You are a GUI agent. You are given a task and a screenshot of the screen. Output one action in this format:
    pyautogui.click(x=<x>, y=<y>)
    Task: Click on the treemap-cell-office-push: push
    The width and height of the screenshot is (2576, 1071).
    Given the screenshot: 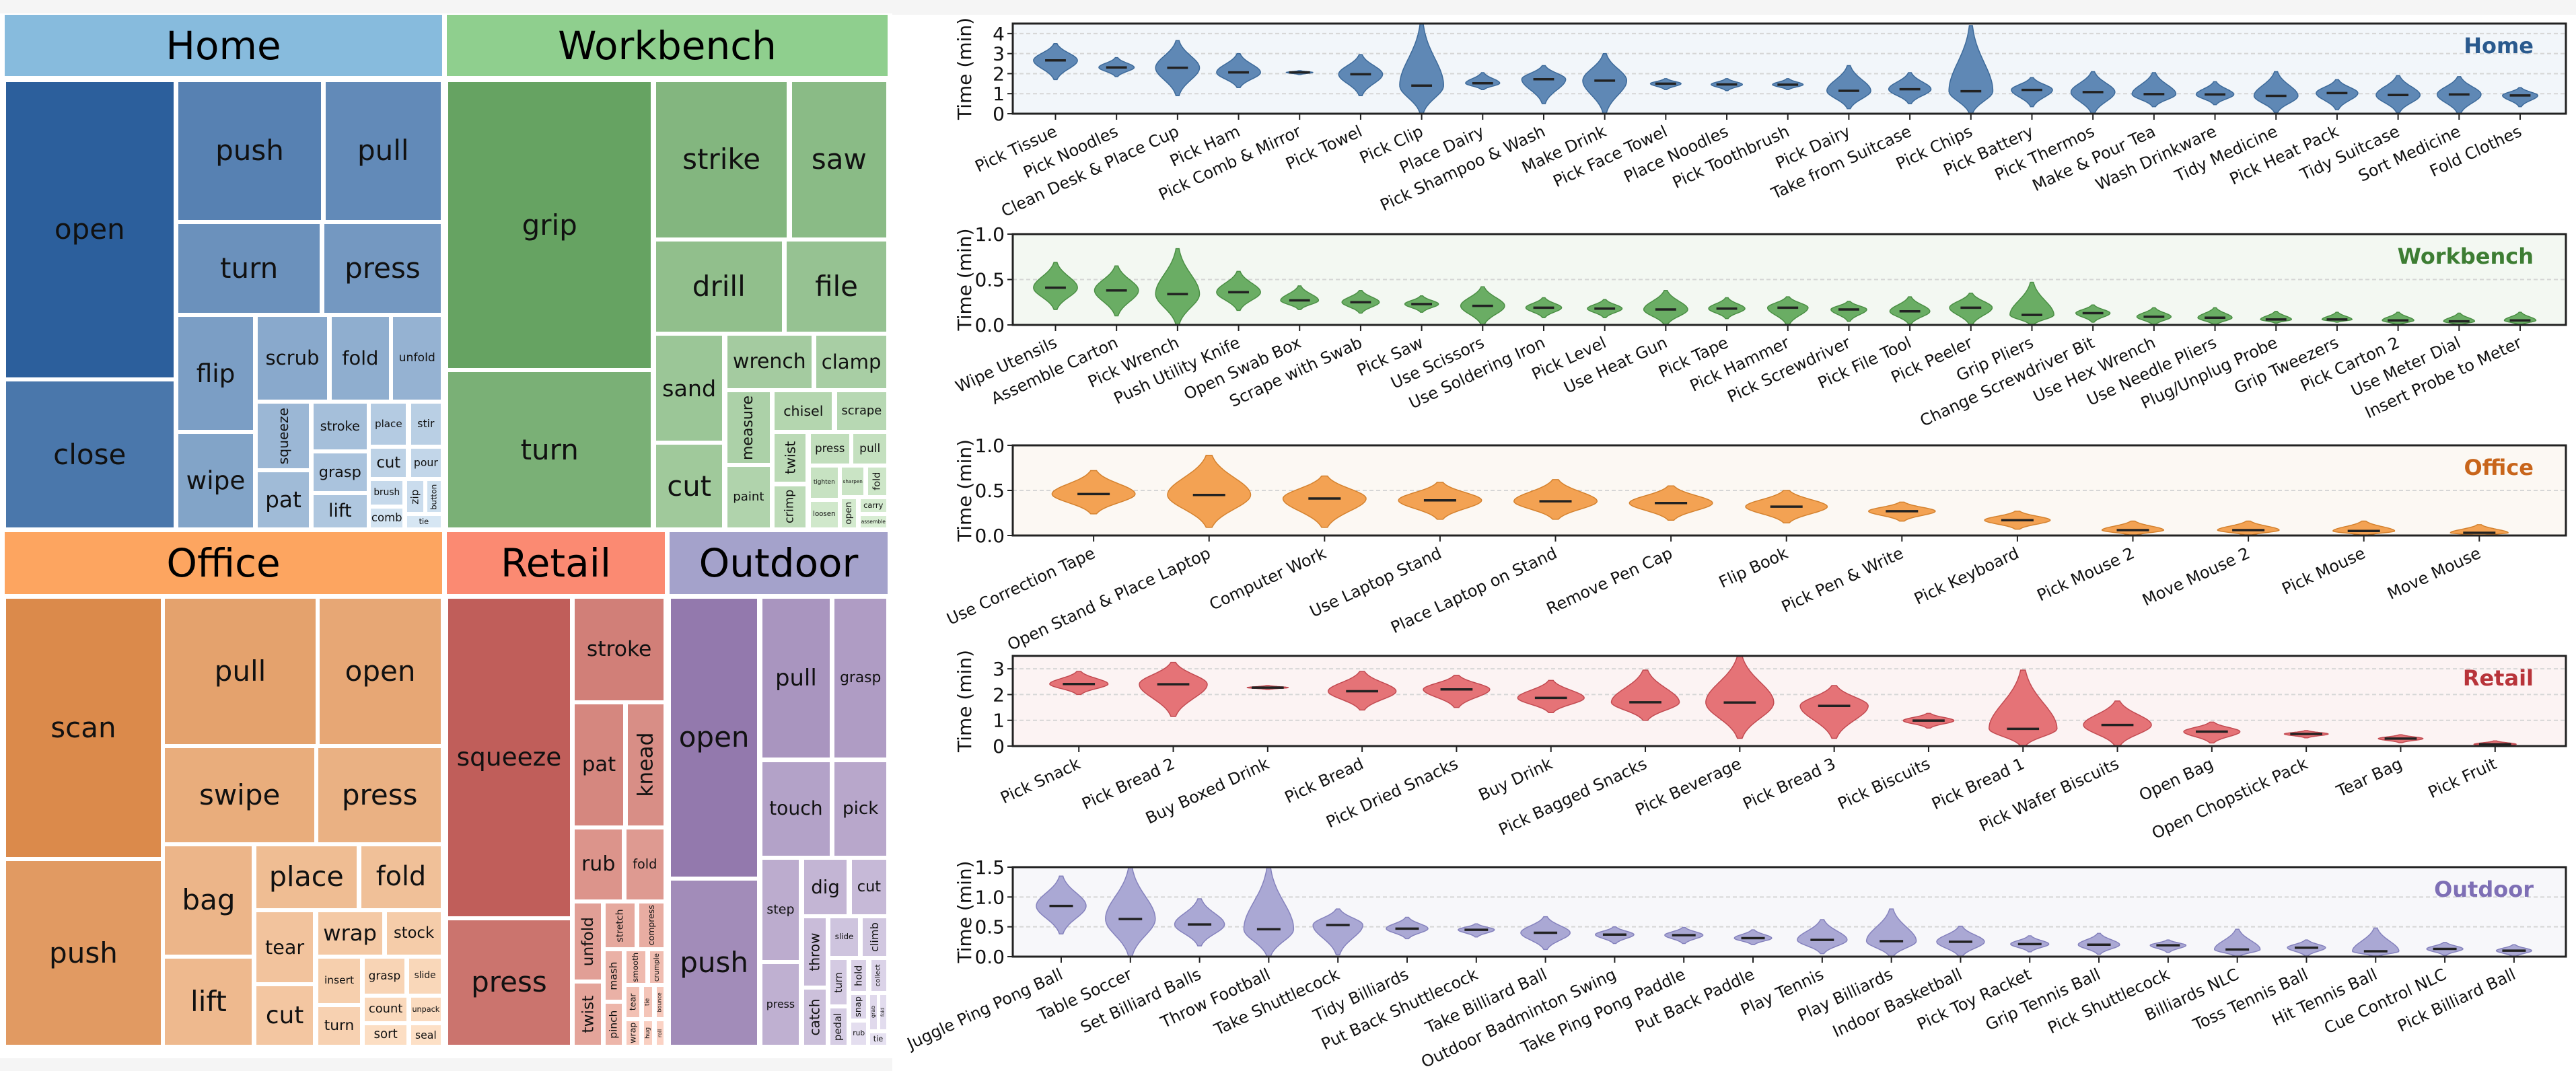 What is the action you would take?
    pyautogui.click(x=83, y=953)
    